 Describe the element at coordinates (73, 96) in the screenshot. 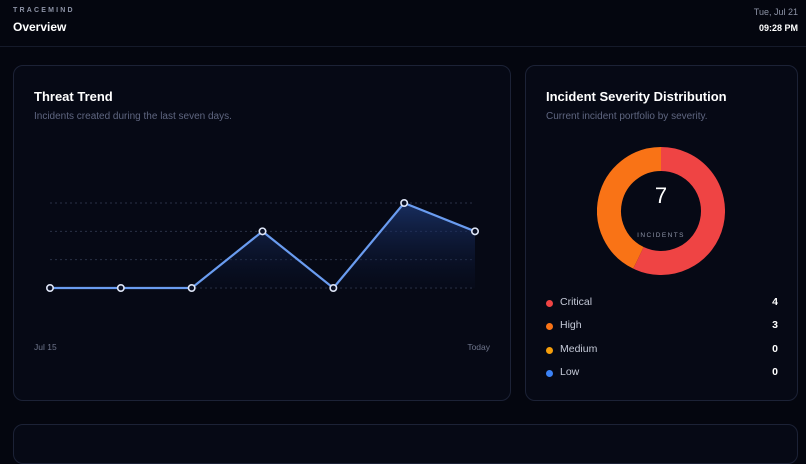

I see `threat-trend-title: Threat Trend` at that location.